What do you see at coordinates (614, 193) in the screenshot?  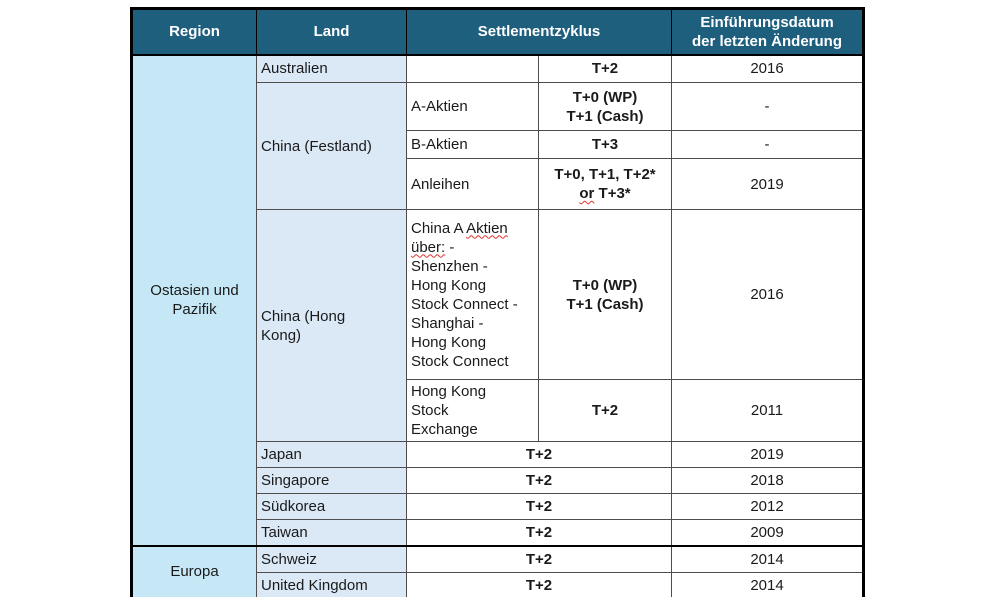 I see `settlement-value-anleihen-line2-rest: T+3*` at bounding box center [614, 193].